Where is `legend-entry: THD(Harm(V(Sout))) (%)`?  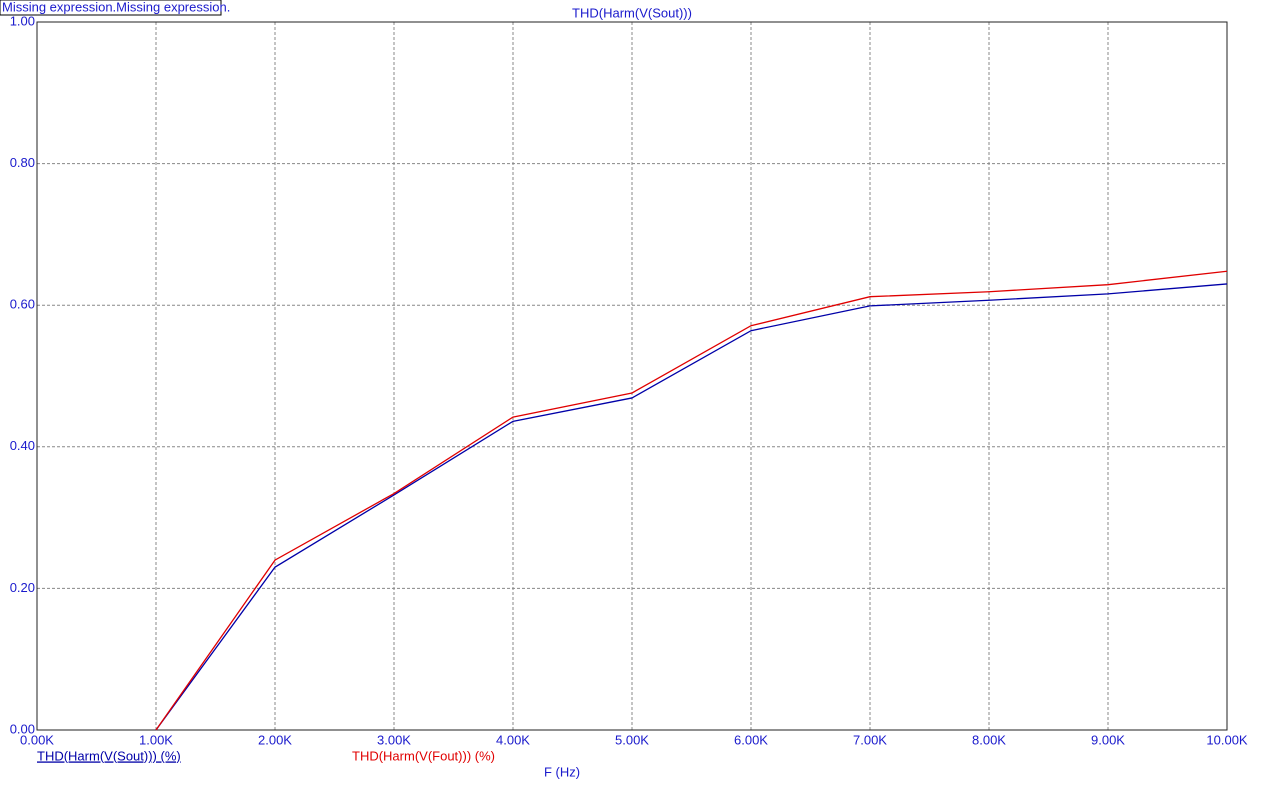
legend-entry: THD(Harm(V(Sout))) (%) is located at coordinates (109, 755).